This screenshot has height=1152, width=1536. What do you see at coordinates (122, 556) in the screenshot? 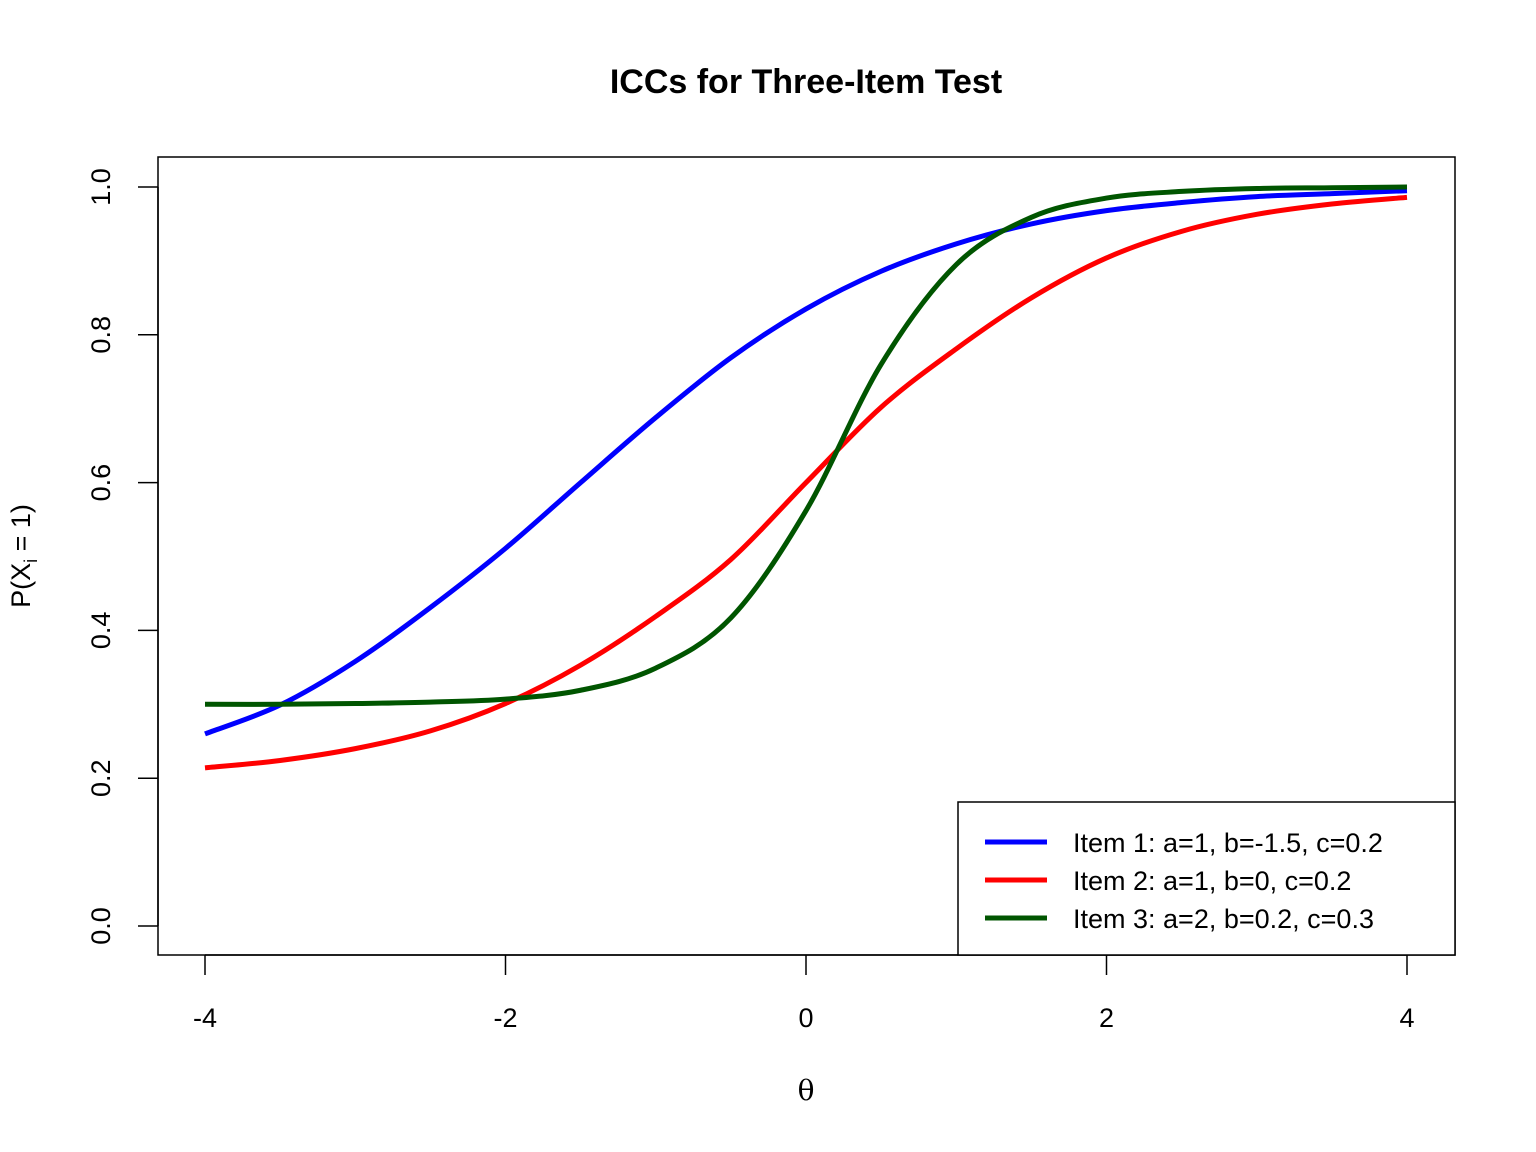
I see `y-axis: 0.0 0.2 0.4 0.6 0.8 1.0` at bounding box center [122, 556].